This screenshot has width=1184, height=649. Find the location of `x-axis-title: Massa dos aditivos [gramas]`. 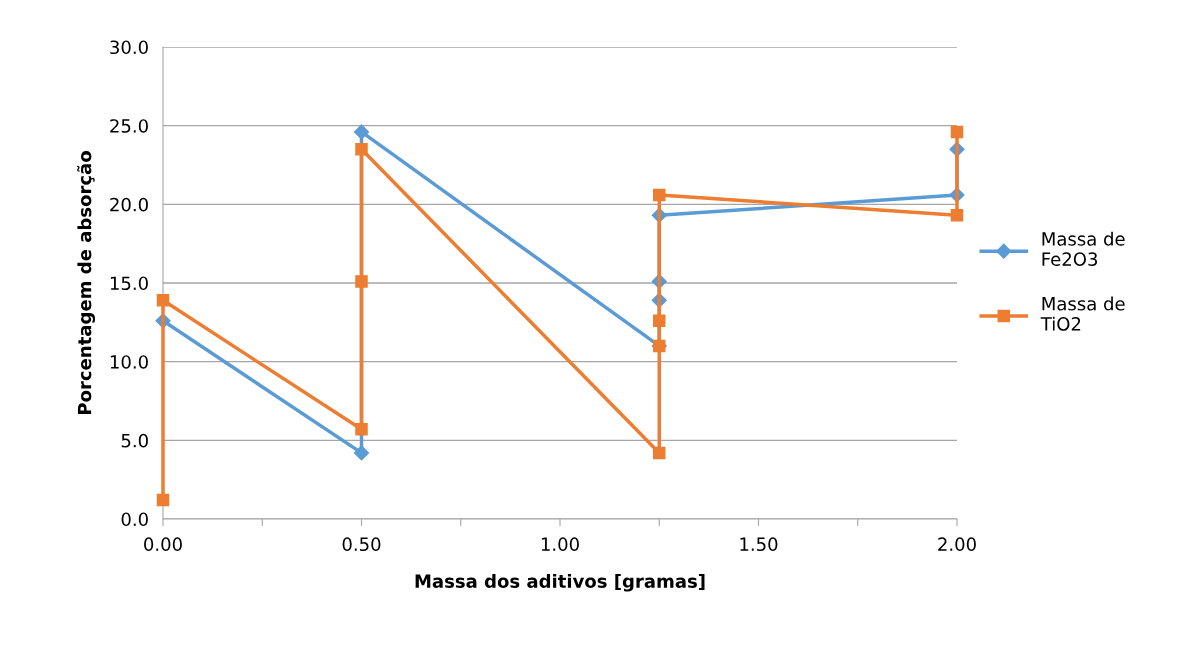

x-axis-title: Massa dos aditivos [gramas] is located at coordinates (560, 582).